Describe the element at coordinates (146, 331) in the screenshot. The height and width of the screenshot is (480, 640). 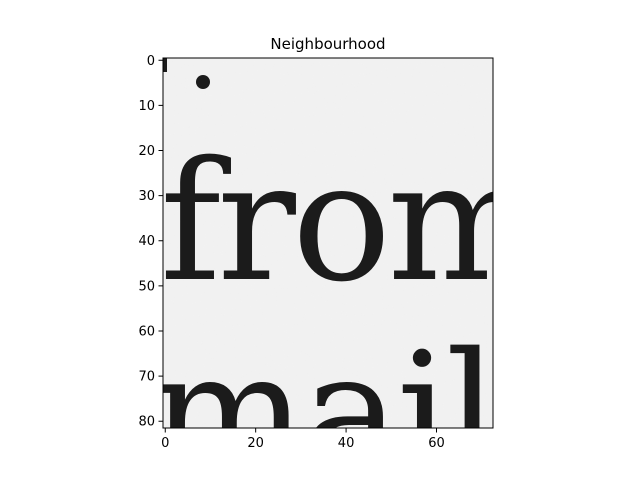
I see `y-tick-label: 60` at that location.